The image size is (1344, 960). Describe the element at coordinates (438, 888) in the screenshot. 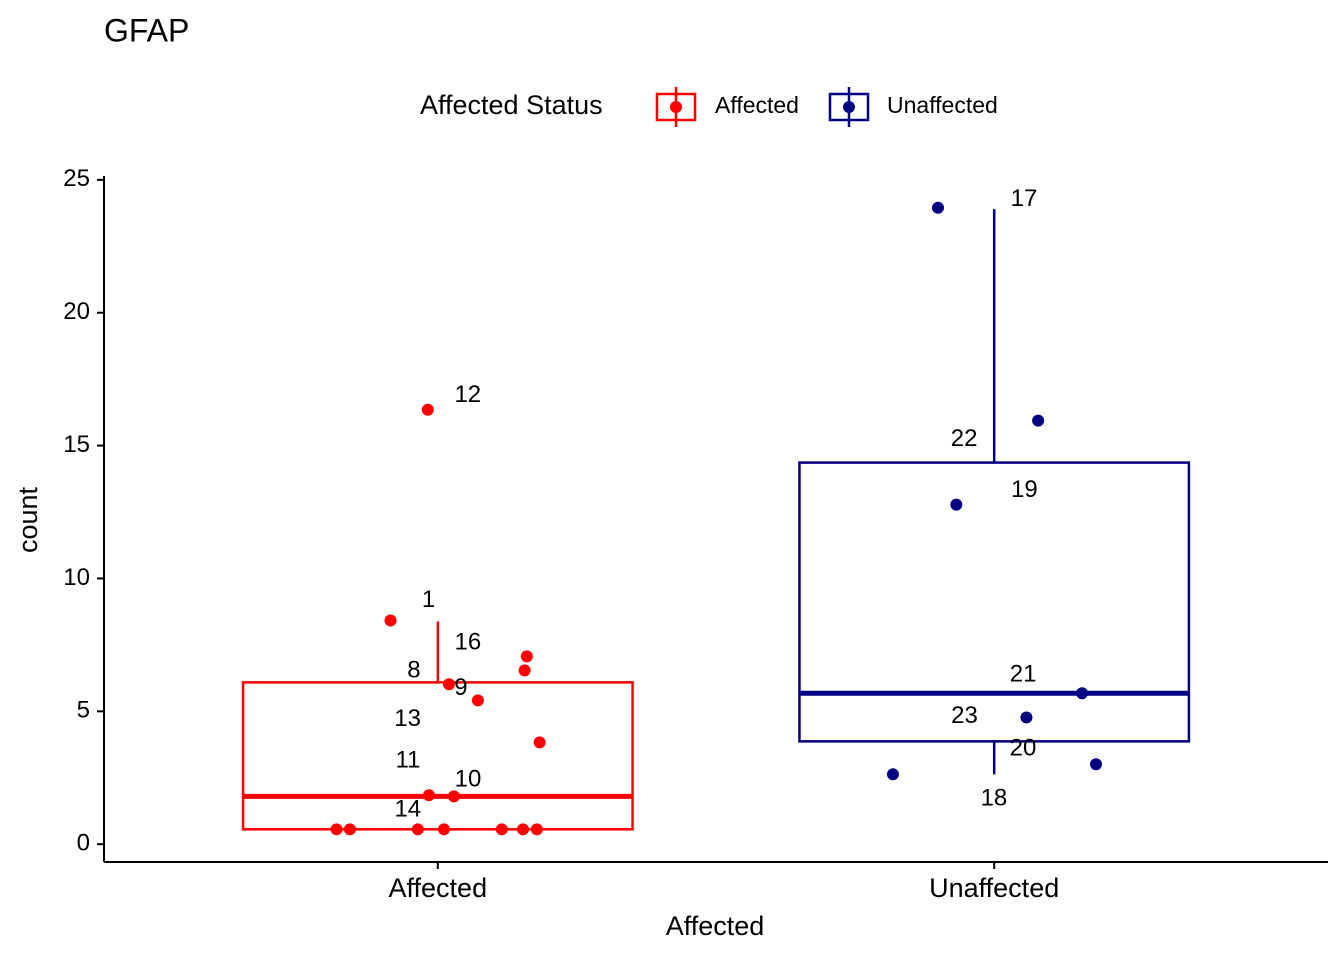

I see `x-tick-label: Affected` at that location.